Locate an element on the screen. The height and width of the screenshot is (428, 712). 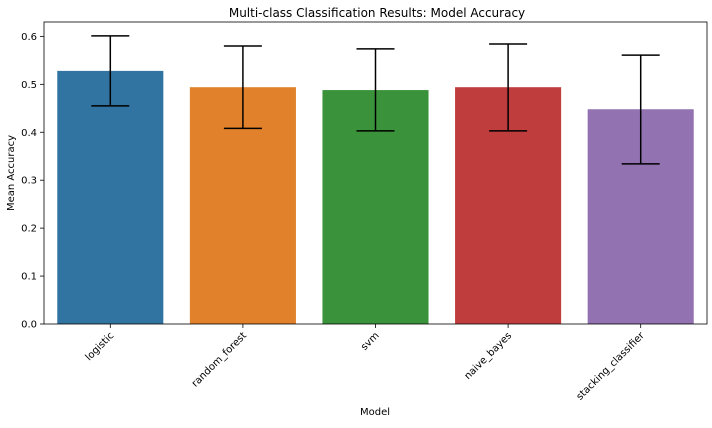
y-tick-label: 0.6 is located at coordinates (29, 37).